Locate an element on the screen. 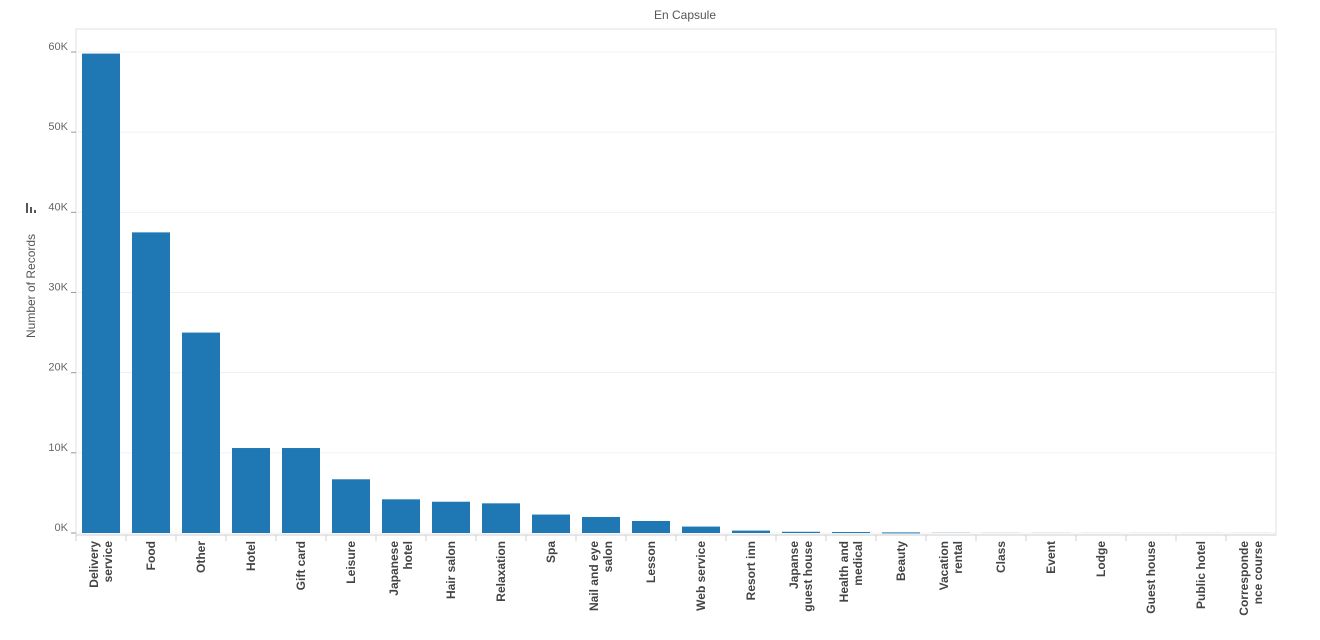  x-tick-label: Food is located at coordinates (151, 555).